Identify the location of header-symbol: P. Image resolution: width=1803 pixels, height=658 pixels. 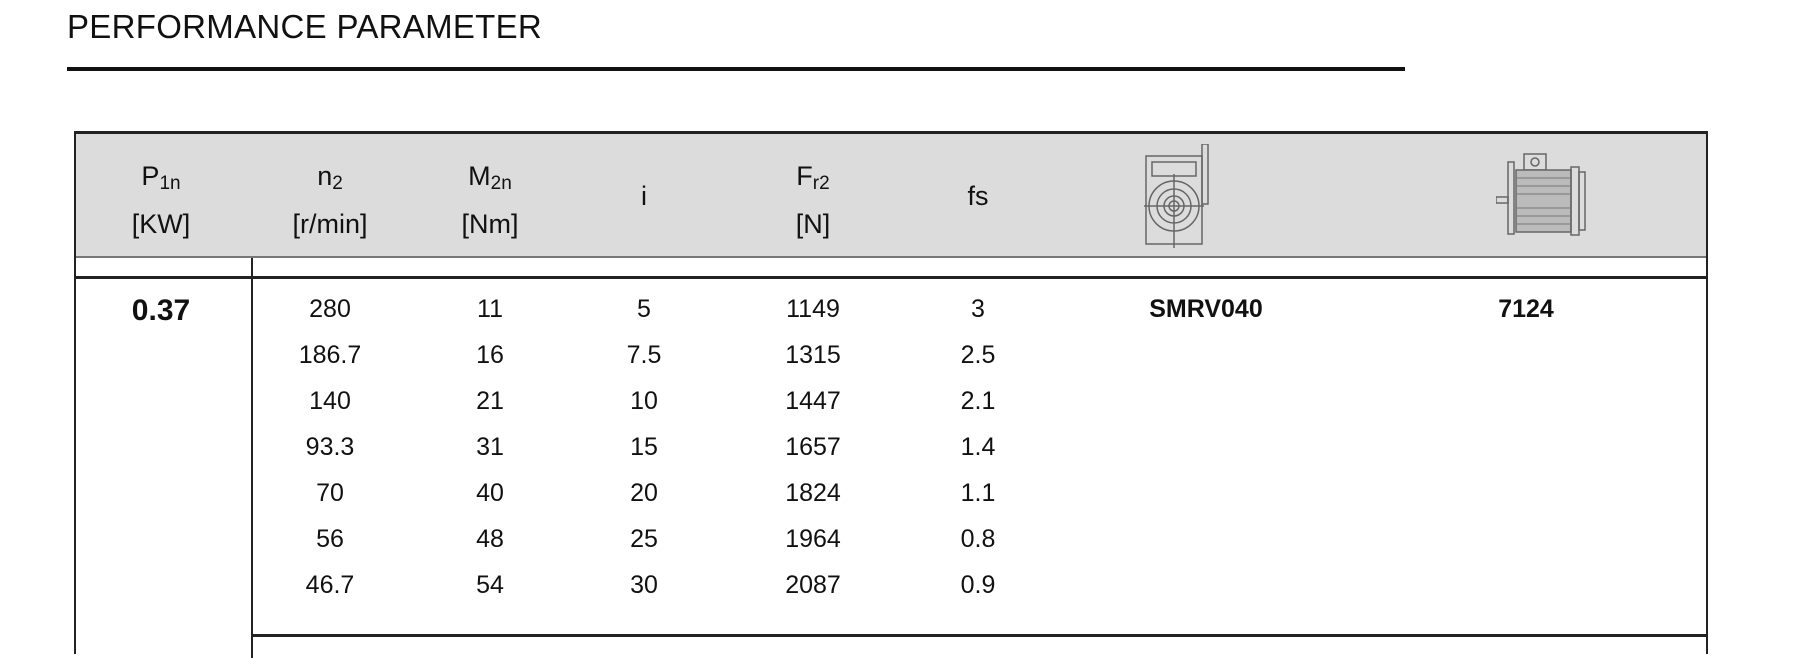
(150, 176).